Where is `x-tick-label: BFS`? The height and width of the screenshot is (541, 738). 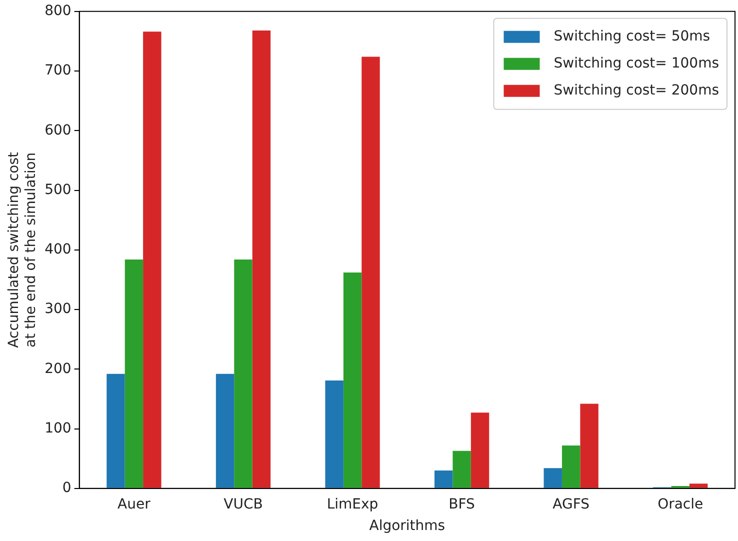 x-tick-label: BFS is located at coordinates (462, 504).